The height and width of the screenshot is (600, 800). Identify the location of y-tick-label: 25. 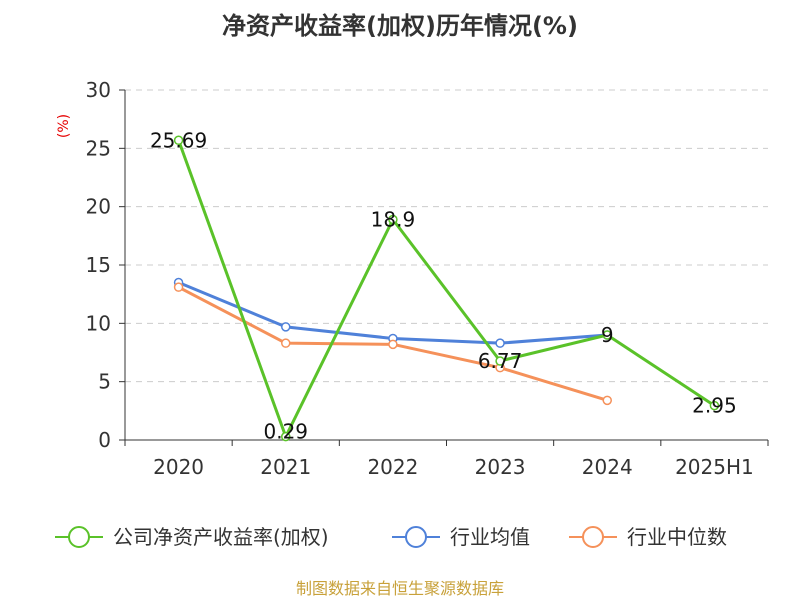
(98, 148).